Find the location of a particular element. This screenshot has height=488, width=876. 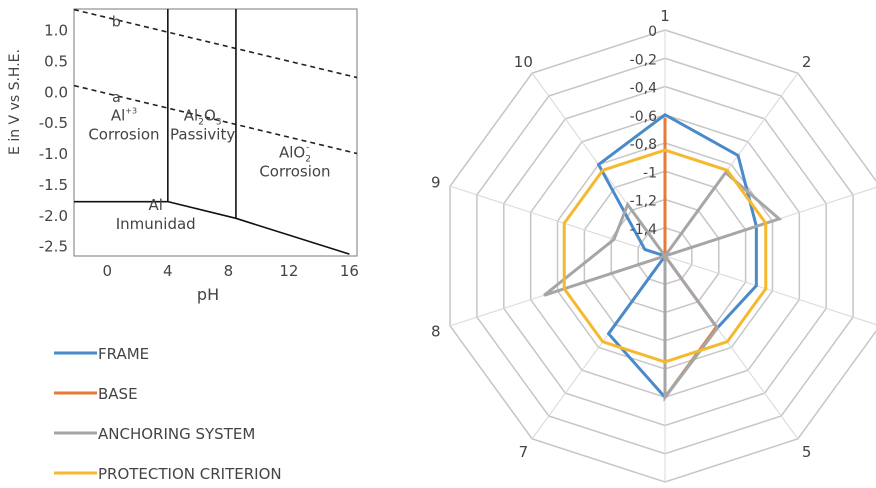

radar-tick-label: -0,6 is located at coordinates (643, 117).